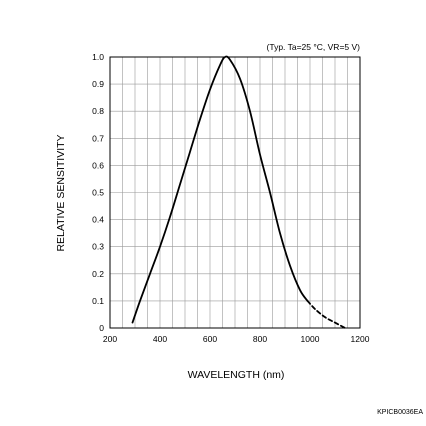  I want to click on y-tick-label: 0.4, so click(98, 220).